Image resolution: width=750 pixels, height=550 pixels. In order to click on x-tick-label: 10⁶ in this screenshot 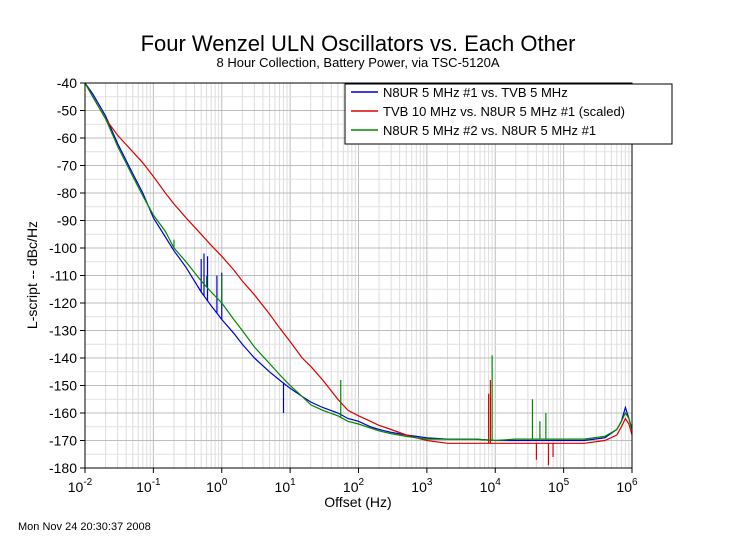, I will do `click(627, 486)`.